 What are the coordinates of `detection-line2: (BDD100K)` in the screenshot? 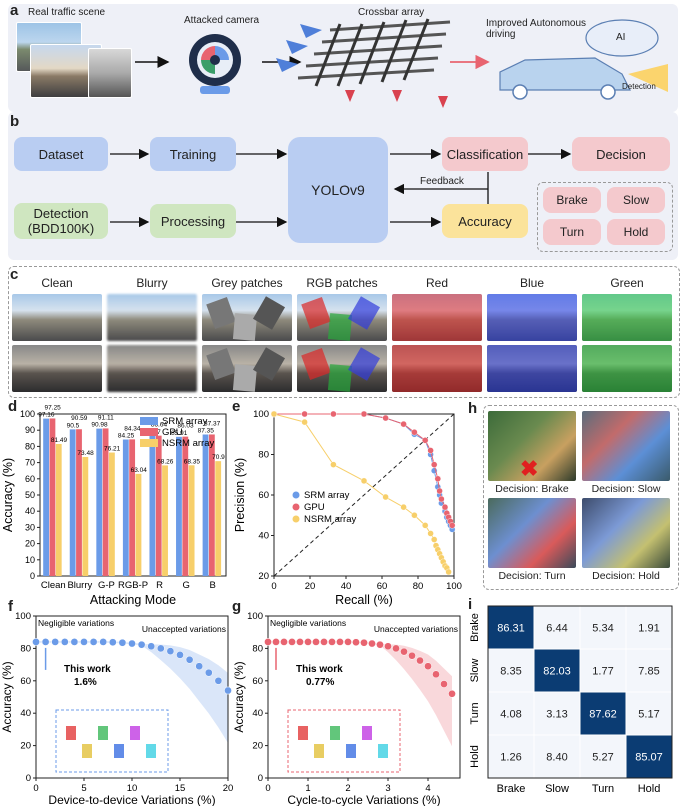 It's located at (61, 228).